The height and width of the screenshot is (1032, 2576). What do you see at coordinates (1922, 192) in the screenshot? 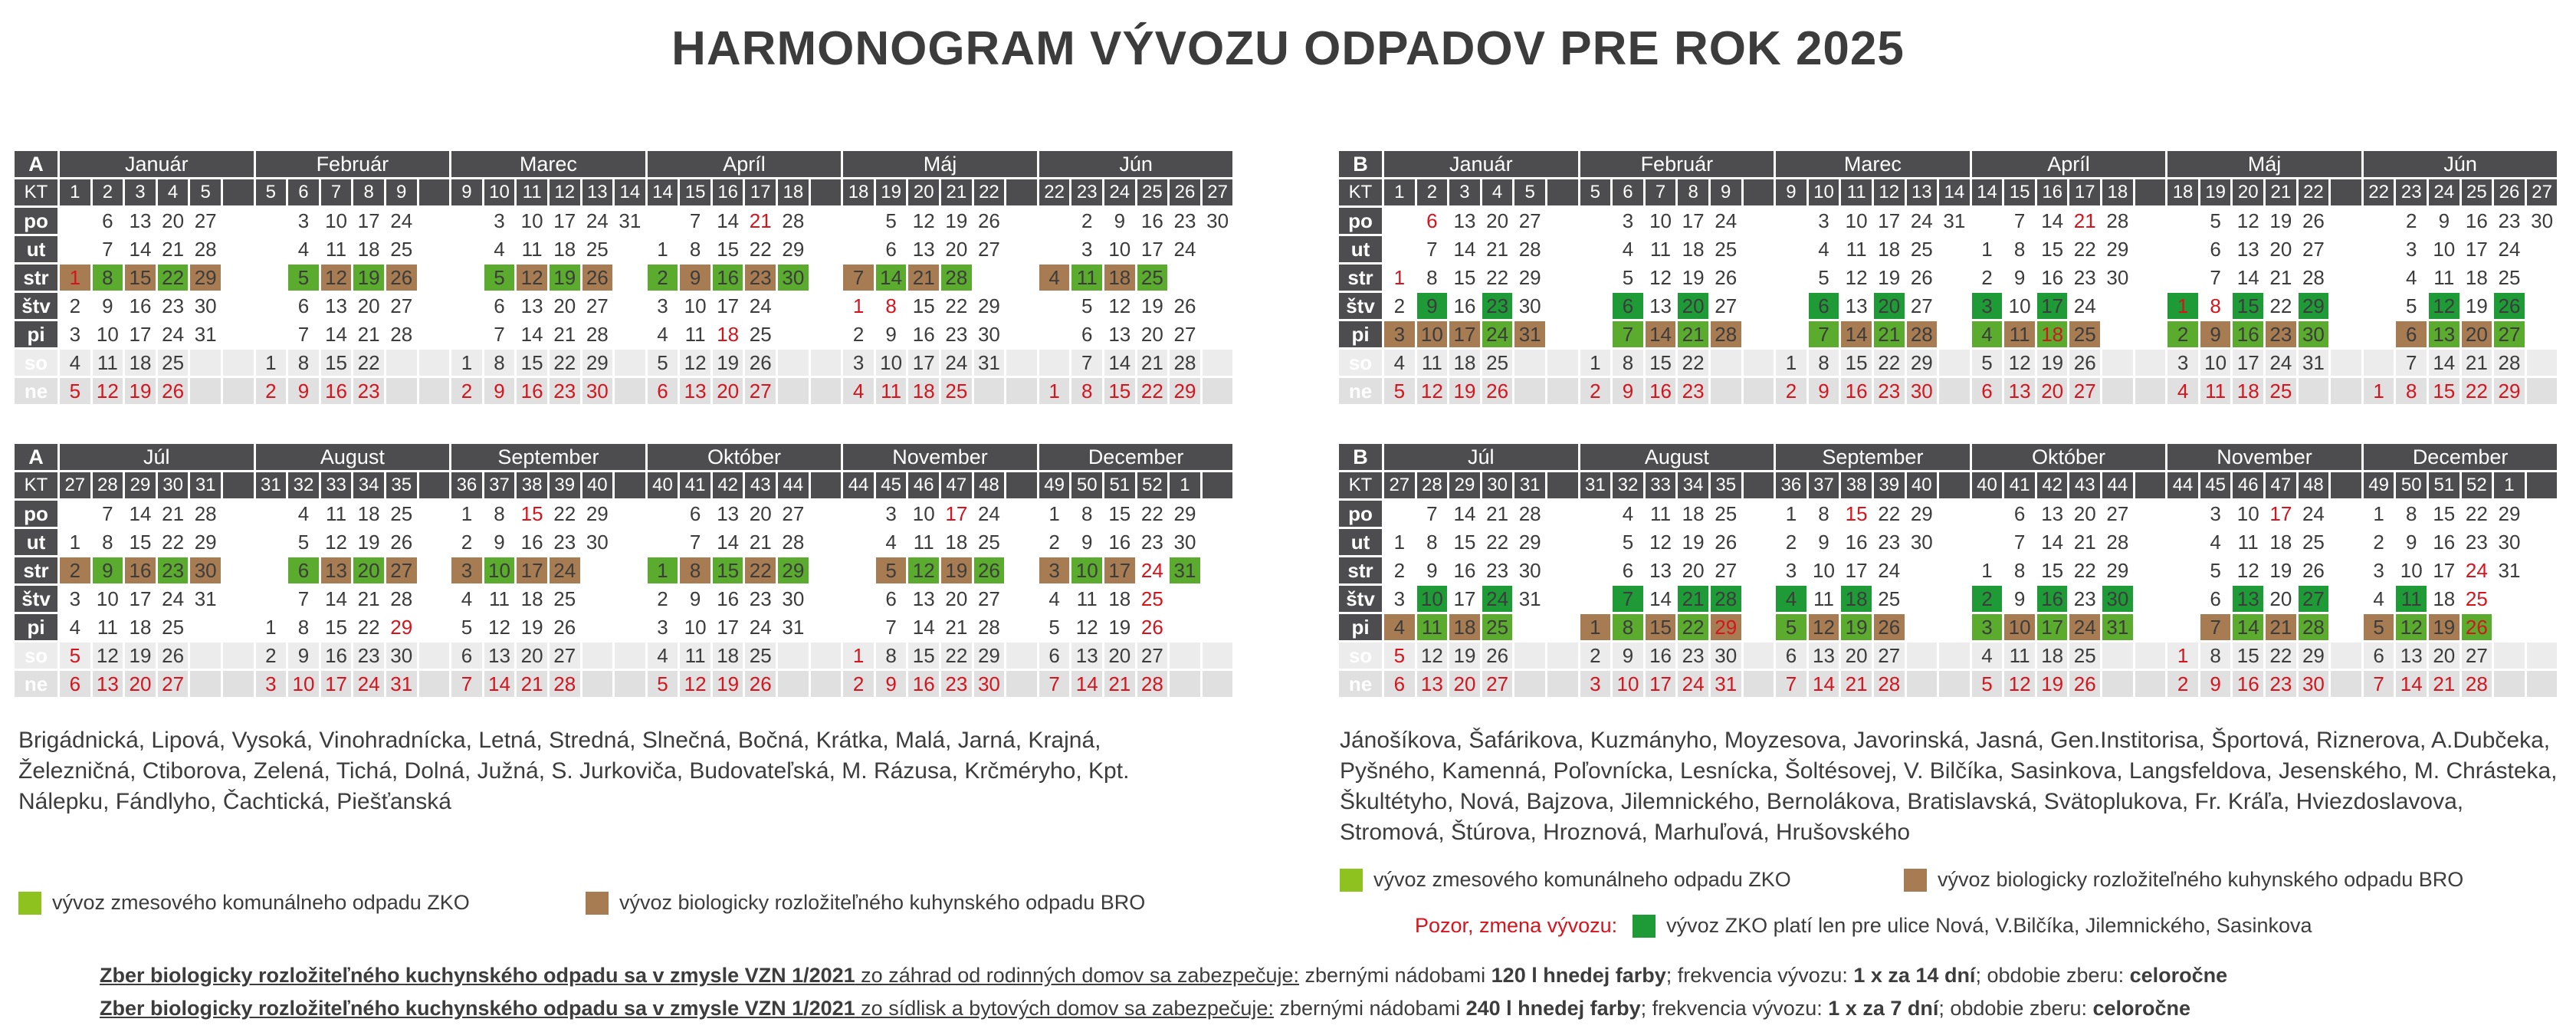
I see `week-number: 13` at bounding box center [1922, 192].